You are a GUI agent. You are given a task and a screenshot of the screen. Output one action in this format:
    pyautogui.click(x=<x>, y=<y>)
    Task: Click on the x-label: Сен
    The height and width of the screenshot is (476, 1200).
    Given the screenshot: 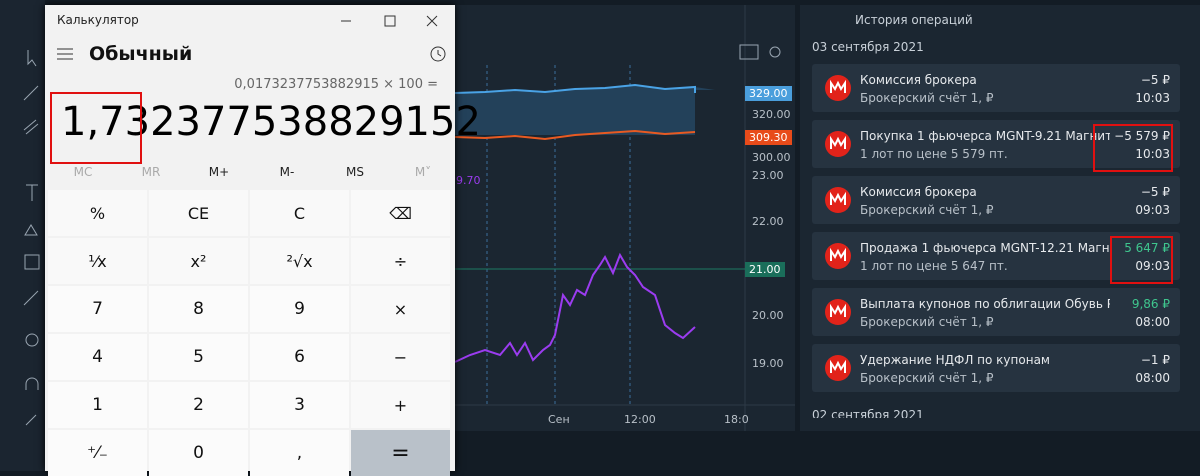 What is the action you would take?
    pyautogui.click(x=559, y=419)
    